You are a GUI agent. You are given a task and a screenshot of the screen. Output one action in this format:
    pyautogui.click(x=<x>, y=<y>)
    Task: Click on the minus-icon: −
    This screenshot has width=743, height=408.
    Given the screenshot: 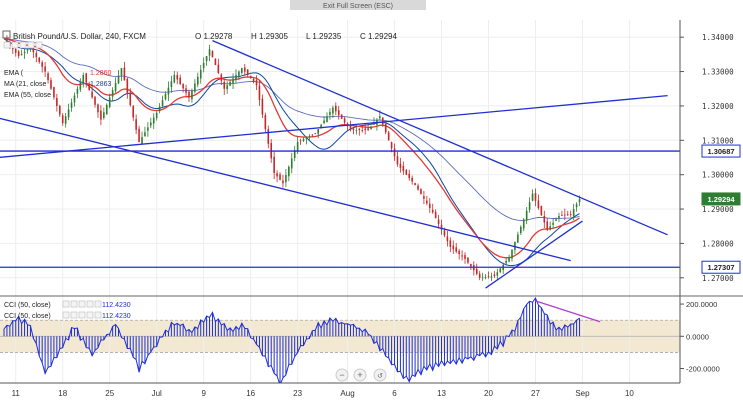 What is the action you would take?
    pyautogui.click(x=341, y=375)
    